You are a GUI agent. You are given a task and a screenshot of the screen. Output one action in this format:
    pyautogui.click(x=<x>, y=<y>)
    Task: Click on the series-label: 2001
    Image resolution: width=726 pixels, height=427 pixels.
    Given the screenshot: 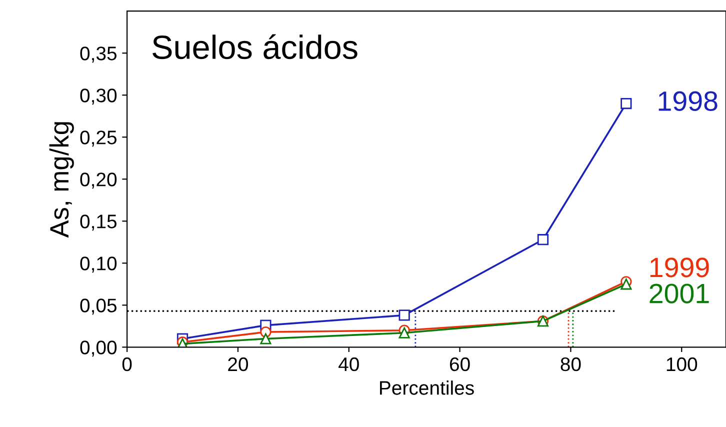 What is the action you would take?
    pyautogui.click(x=679, y=294)
    